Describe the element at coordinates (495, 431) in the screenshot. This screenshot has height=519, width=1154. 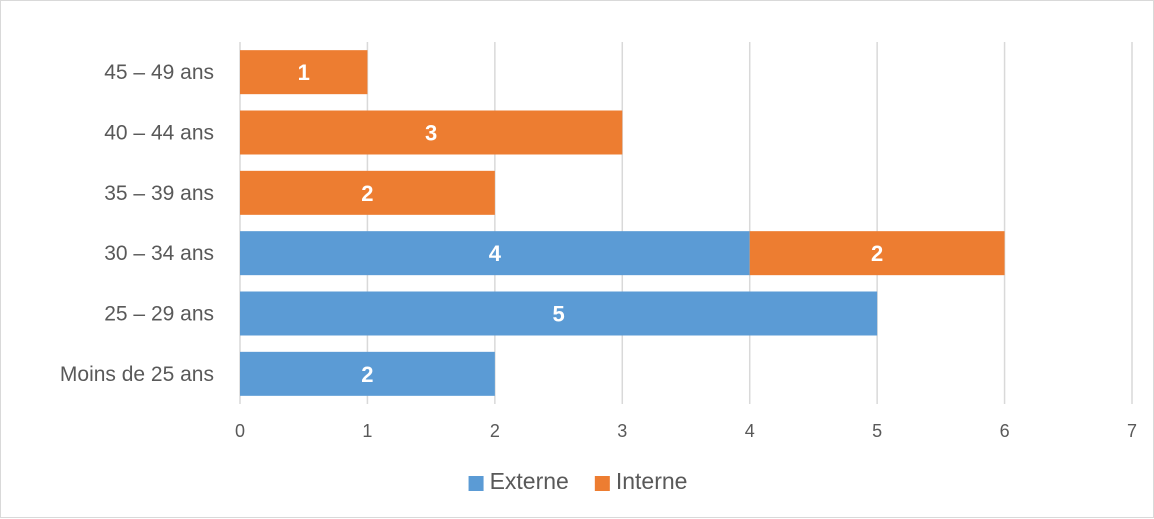
I see `x-tick-label: 2` at that location.